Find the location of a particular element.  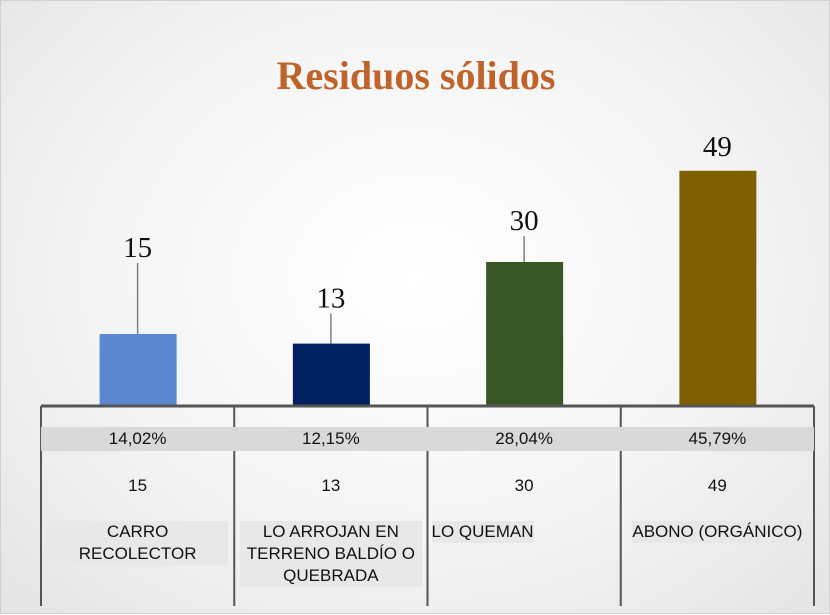

data-label: 15 is located at coordinates (137, 248).